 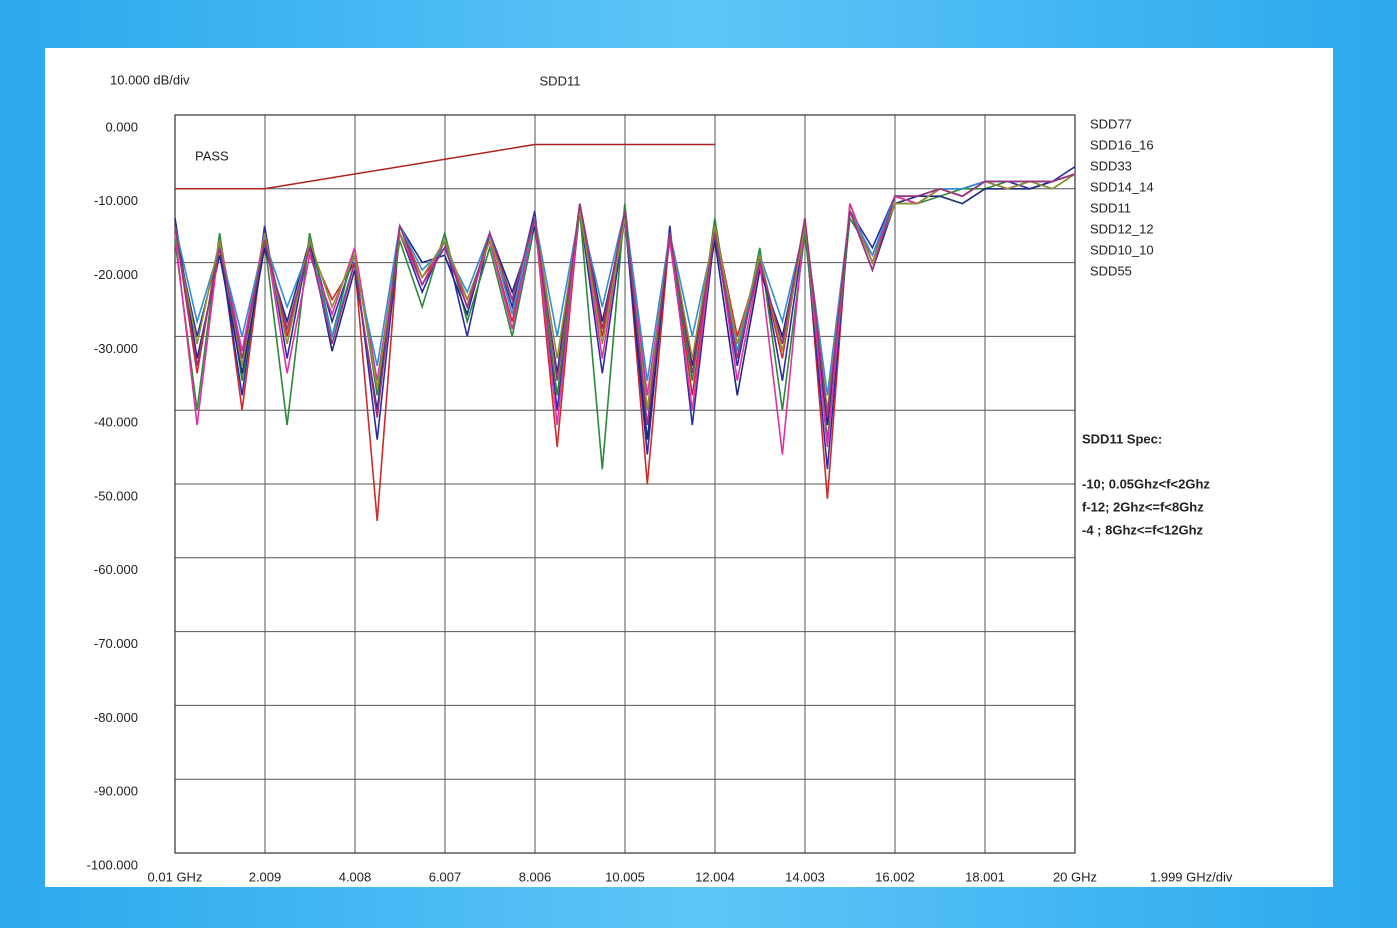 I want to click on spec-line: -10; 0.05Ghz<f<2Ghz, so click(x=1146, y=483).